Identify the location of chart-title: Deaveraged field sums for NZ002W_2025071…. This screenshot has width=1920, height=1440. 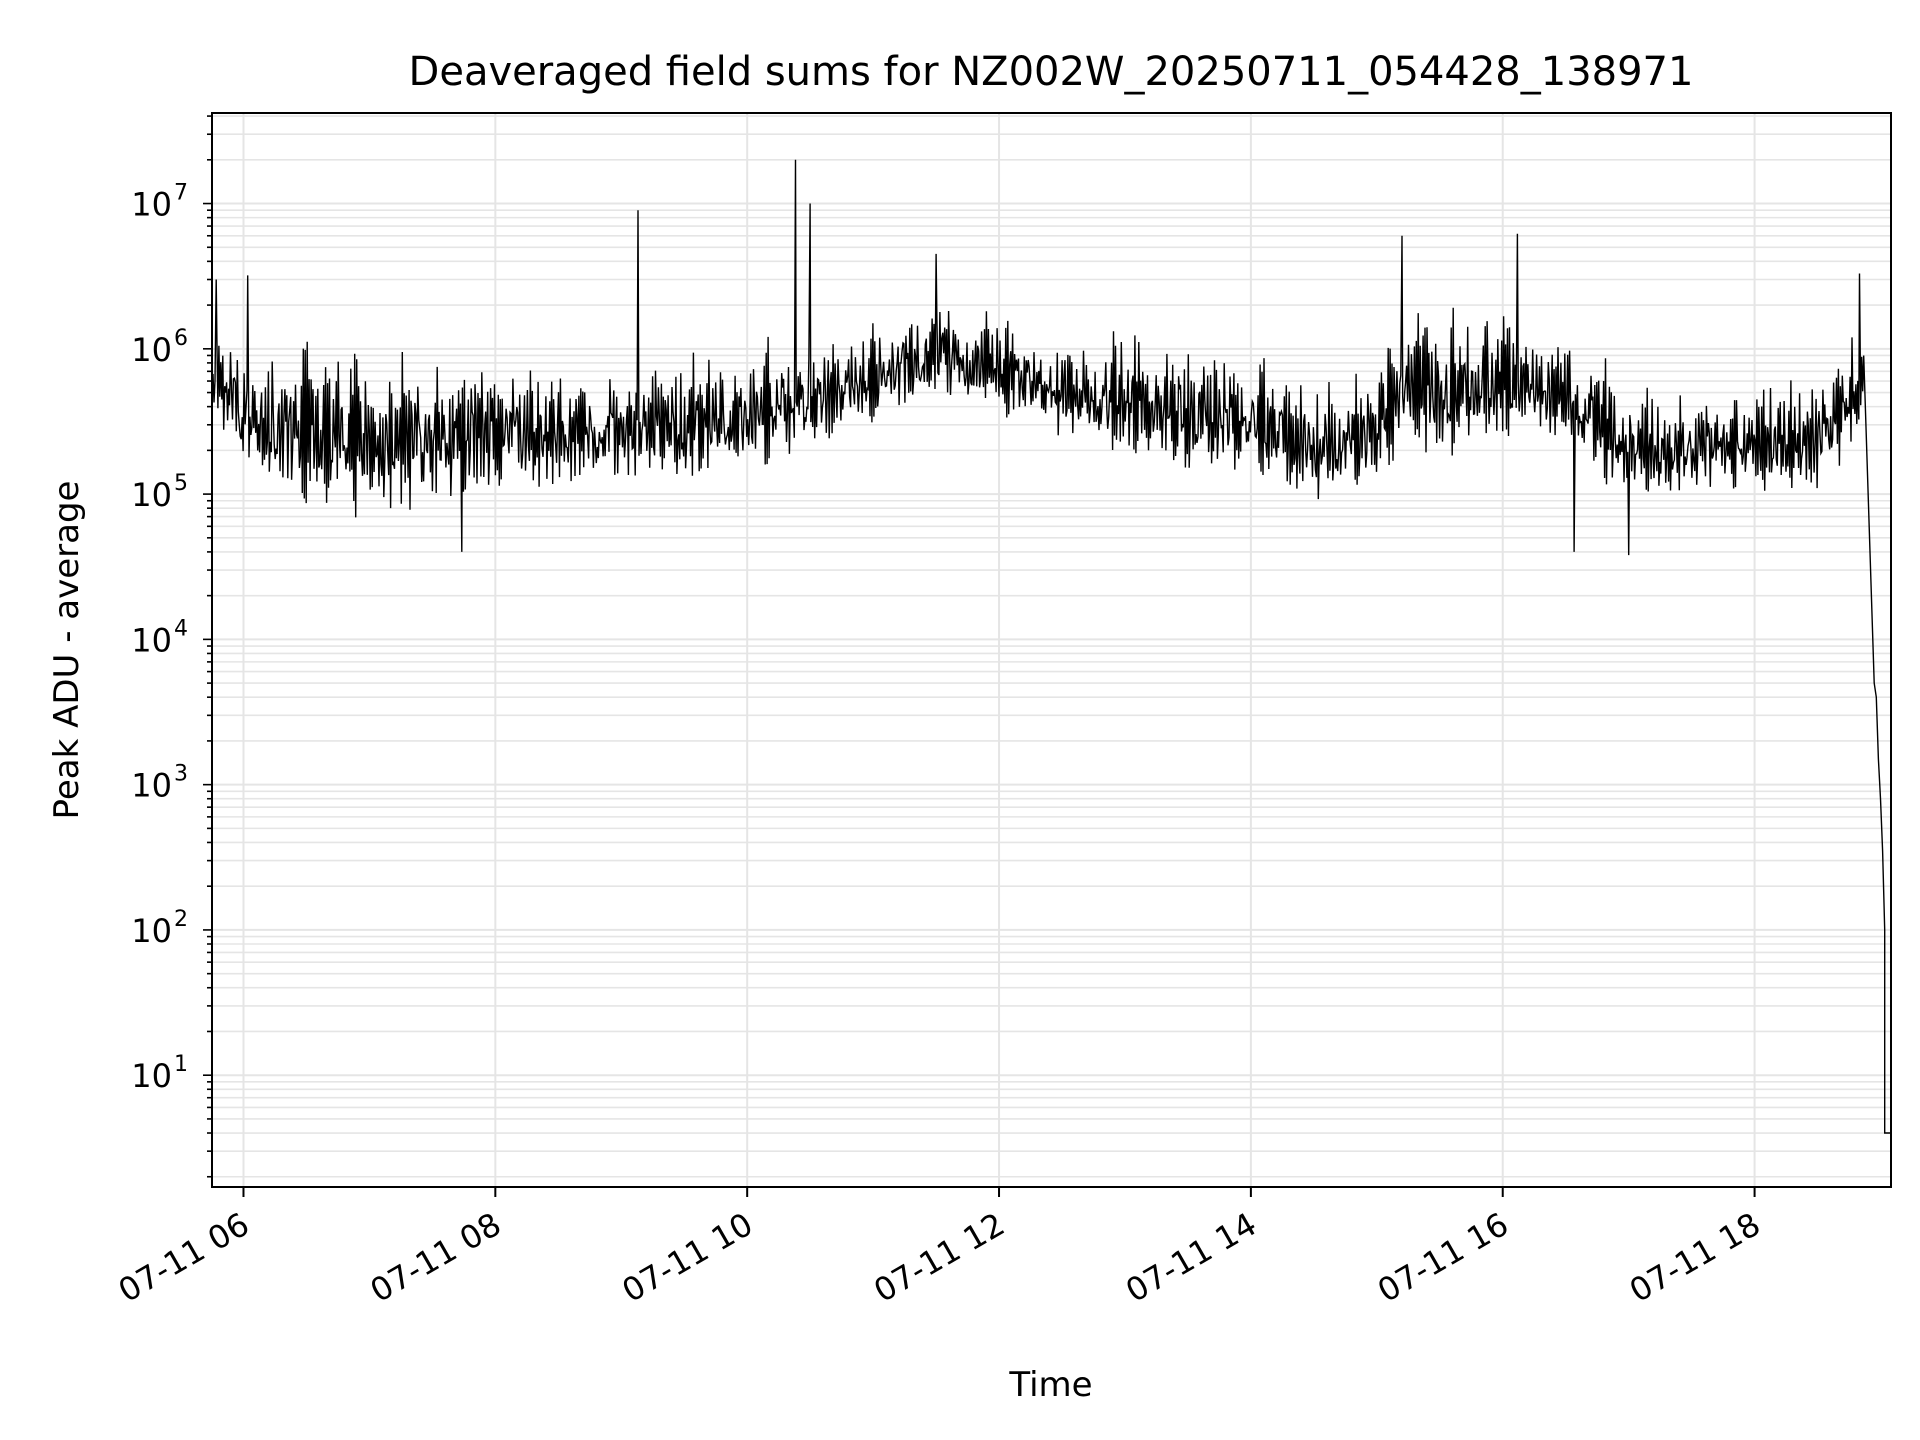
(1051, 72).